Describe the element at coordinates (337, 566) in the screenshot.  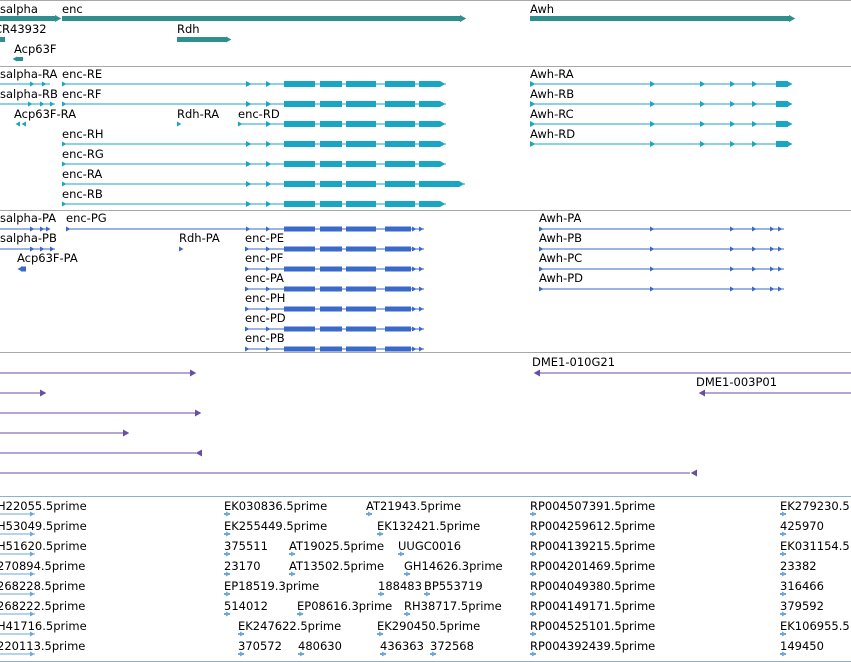
I see `est-label: AT13502.5prime` at that location.